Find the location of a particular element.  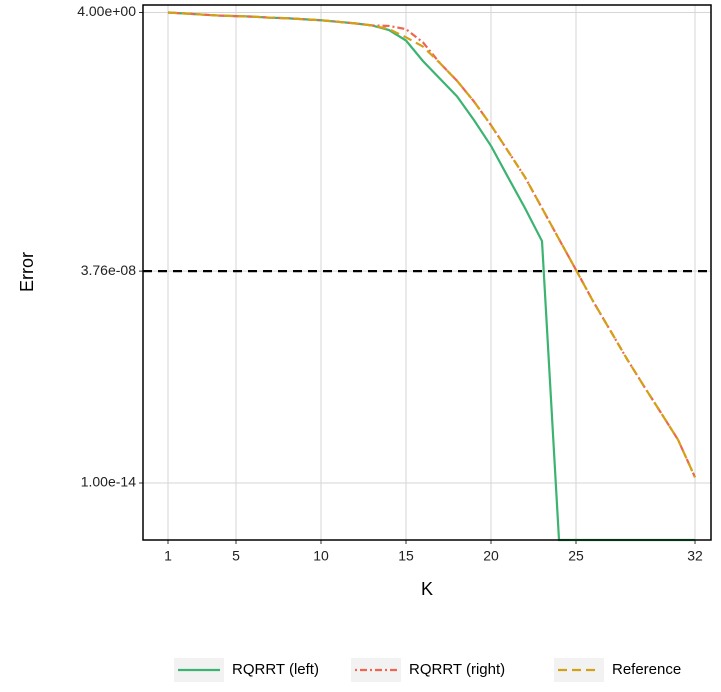

x-axis-title: K is located at coordinates (427, 589).